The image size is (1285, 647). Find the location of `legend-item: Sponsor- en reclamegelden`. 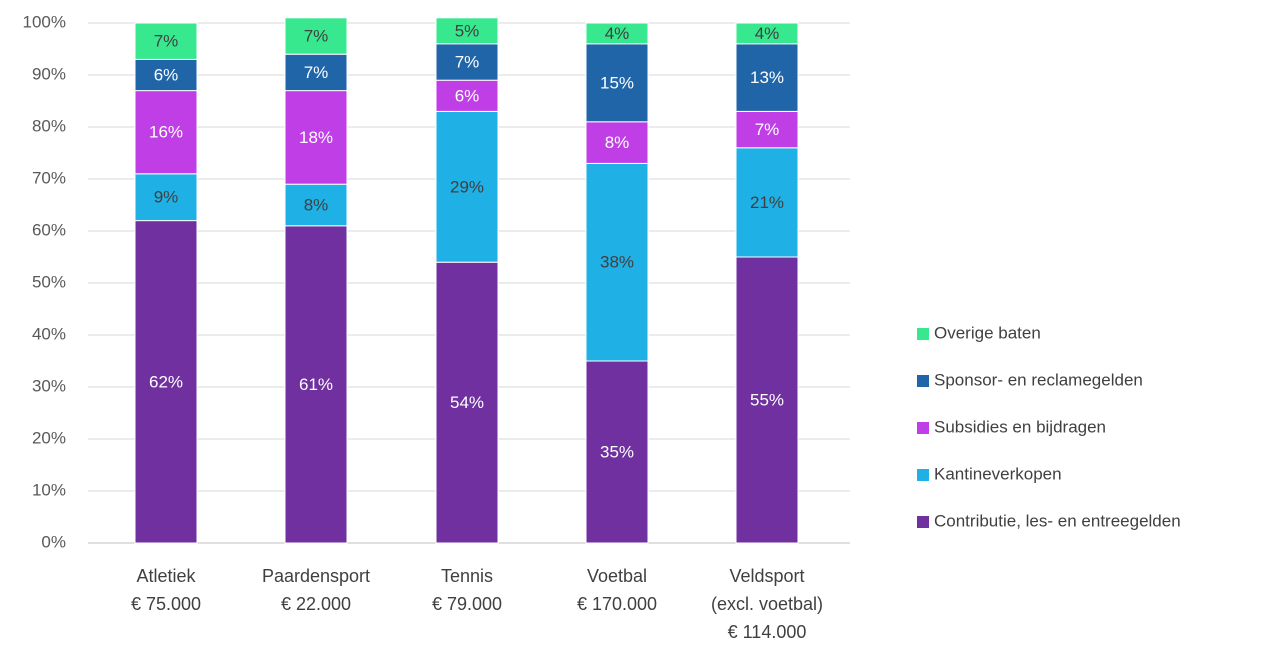

legend-item: Sponsor- en reclamegelden is located at coordinates (1030, 379).